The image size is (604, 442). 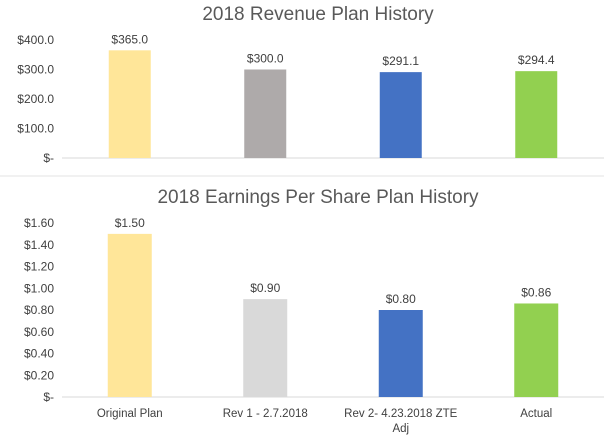 What do you see at coordinates (39, 223) in the screenshot?
I see `eps-y-tick-label: $1.60` at bounding box center [39, 223].